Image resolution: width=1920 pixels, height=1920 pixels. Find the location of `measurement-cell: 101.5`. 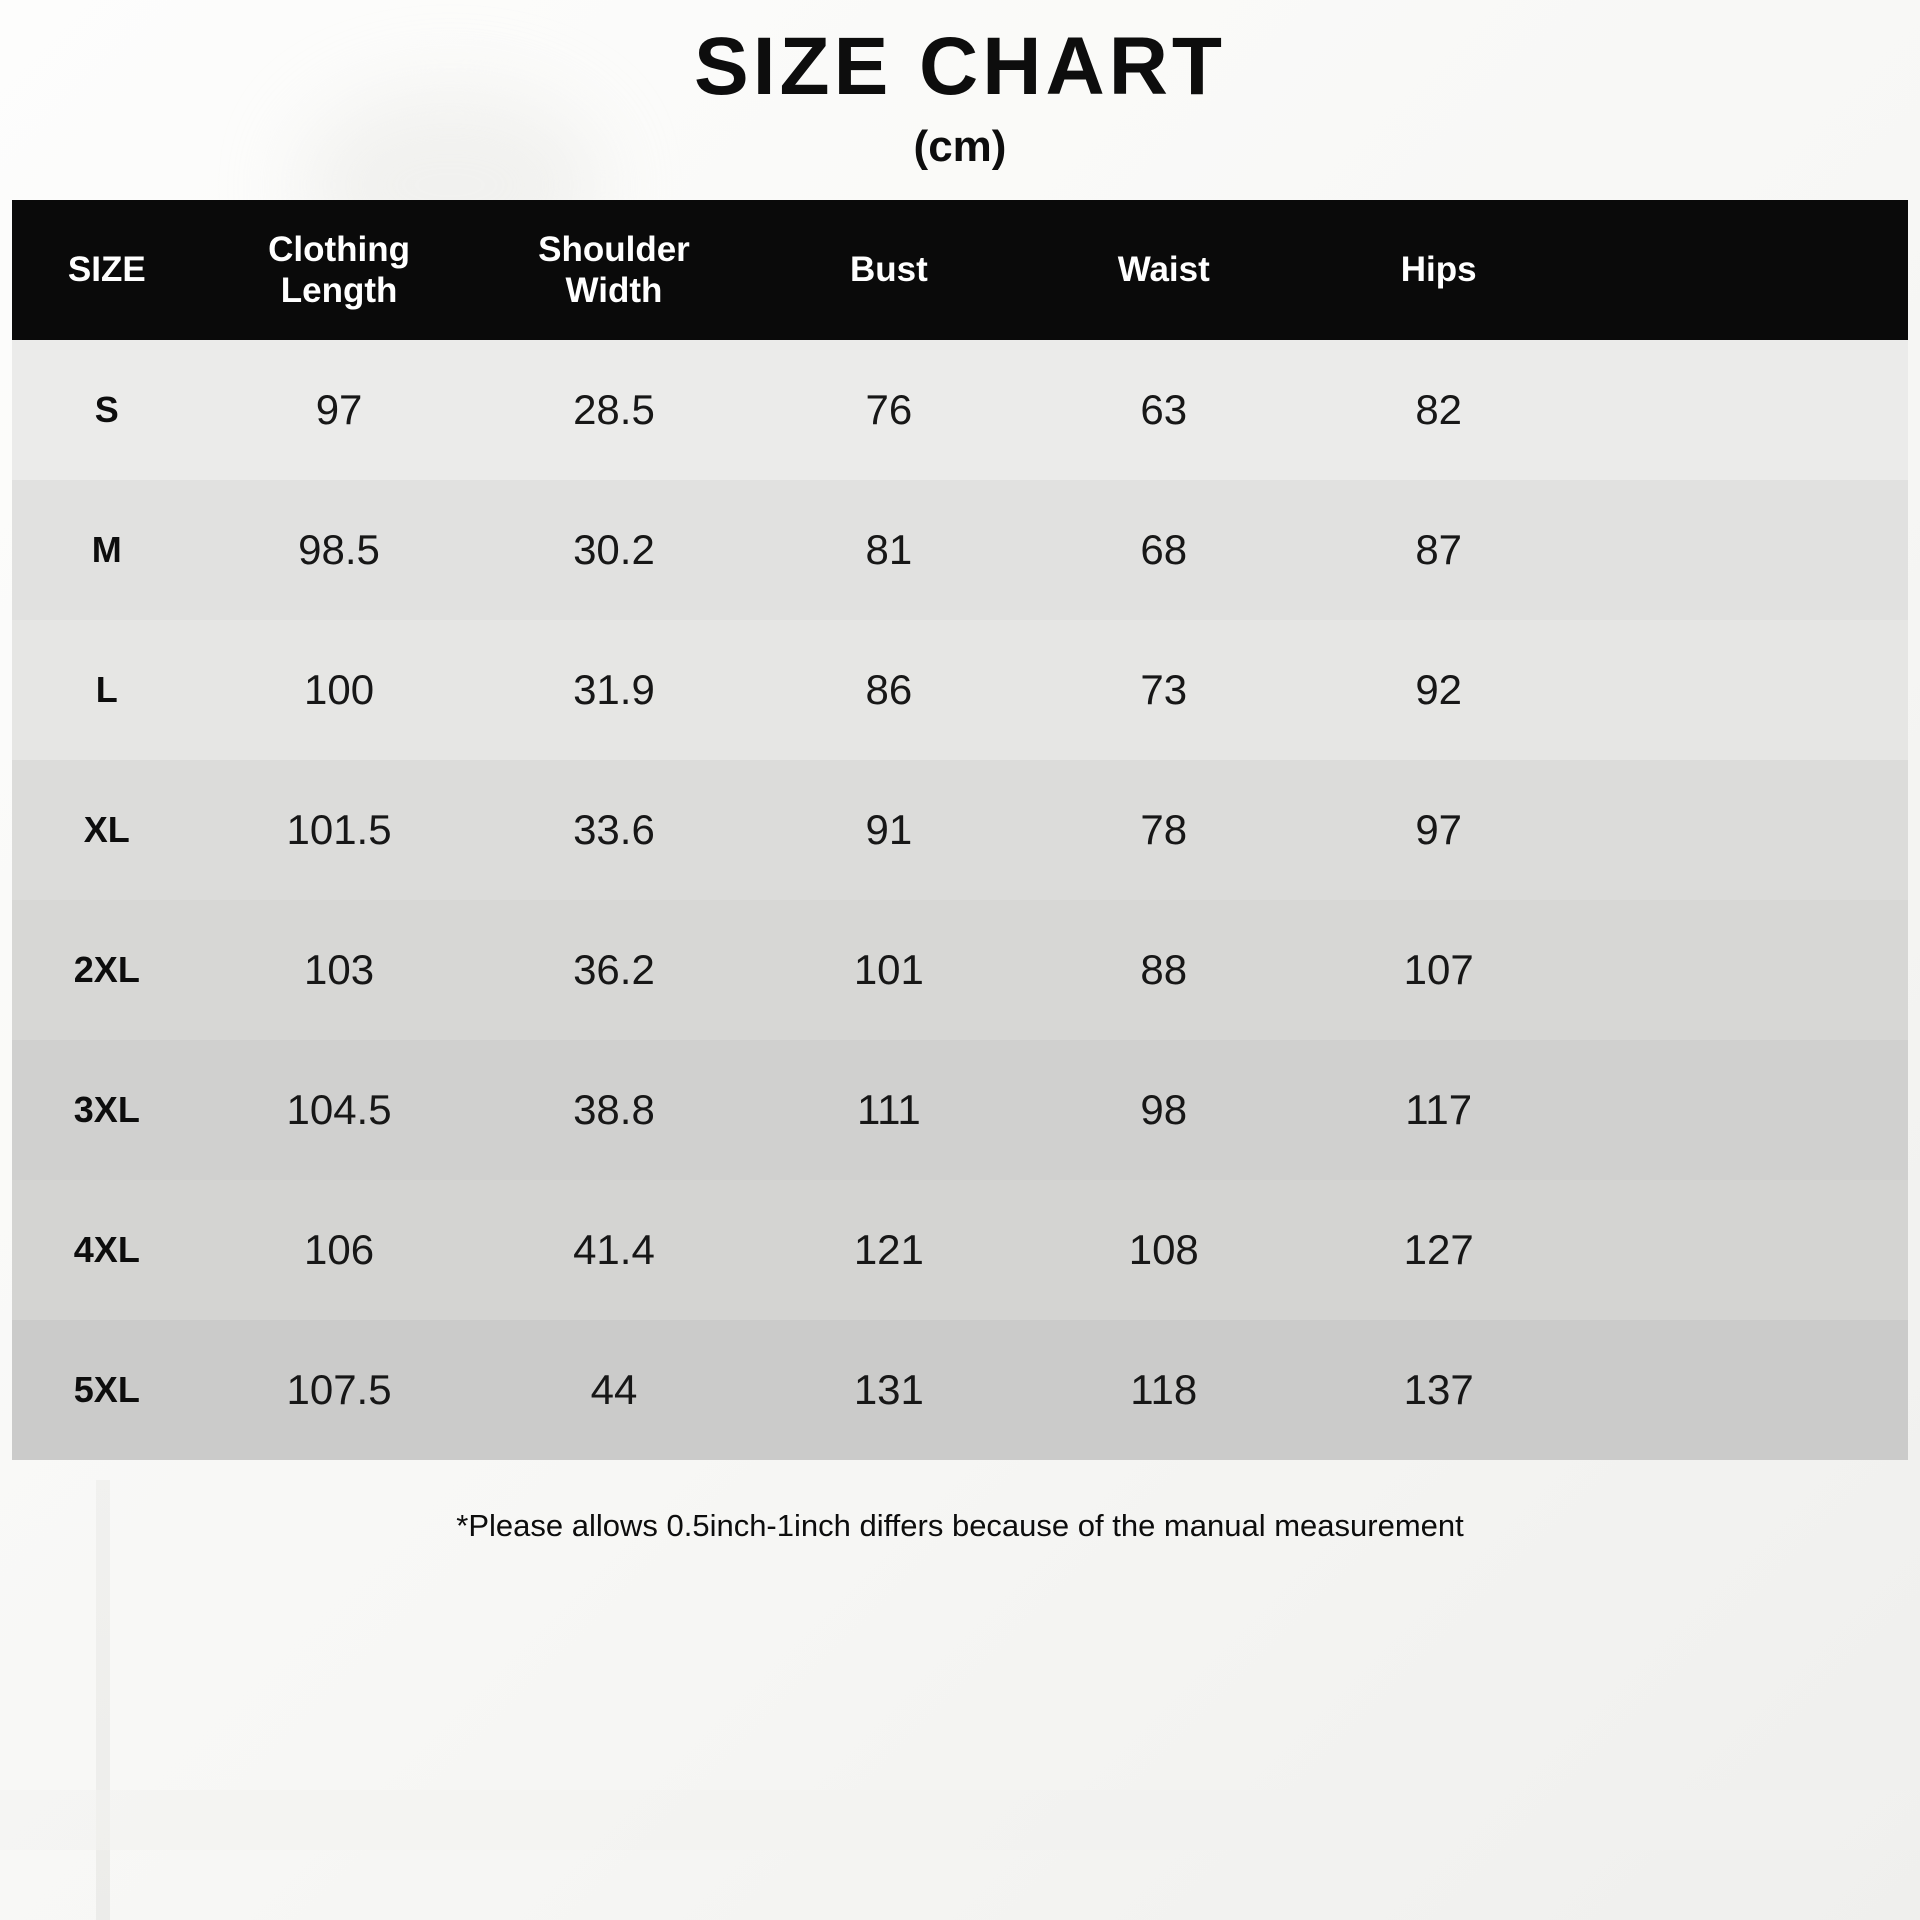

measurement-cell: 101.5 is located at coordinates (339, 829).